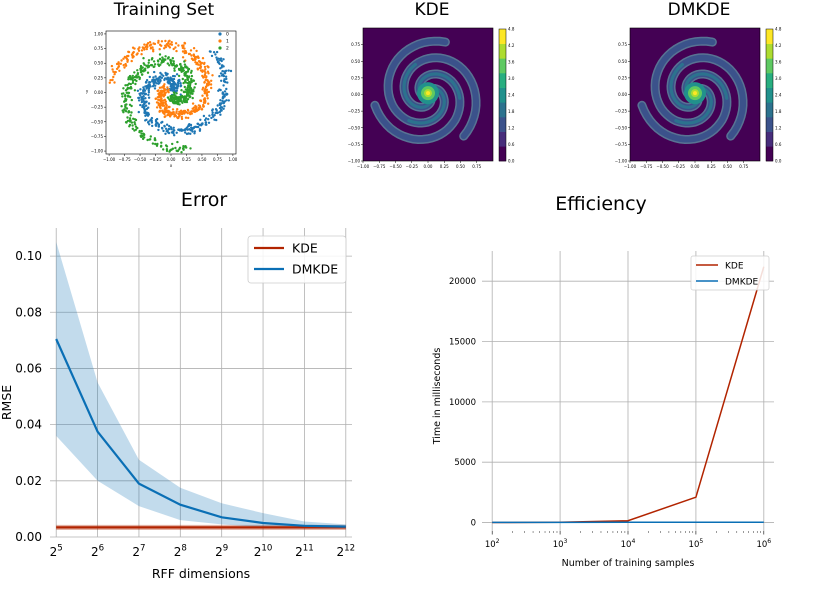 The image size is (813, 594). I want to click on chart-title: Efficiency, so click(601, 204).